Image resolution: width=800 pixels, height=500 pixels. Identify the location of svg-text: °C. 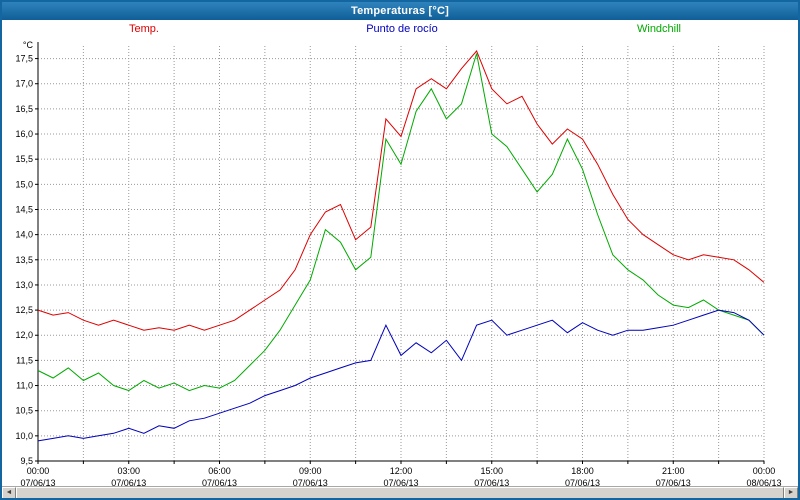
(28, 45).